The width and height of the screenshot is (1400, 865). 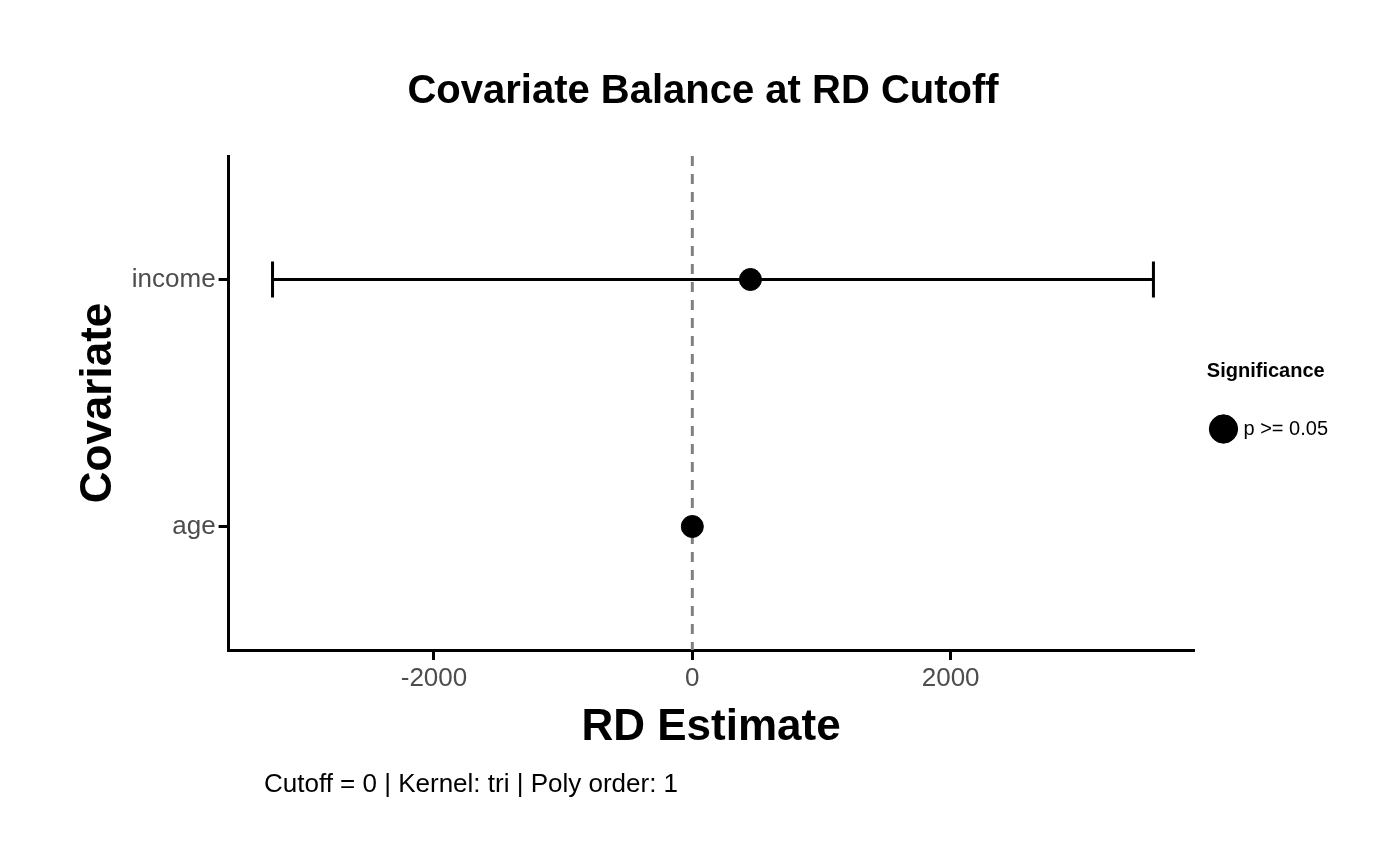 What do you see at coordinates (173, 277) in the screenshot?
I see `y-tick-label: income` at bounding box center [173, 277].